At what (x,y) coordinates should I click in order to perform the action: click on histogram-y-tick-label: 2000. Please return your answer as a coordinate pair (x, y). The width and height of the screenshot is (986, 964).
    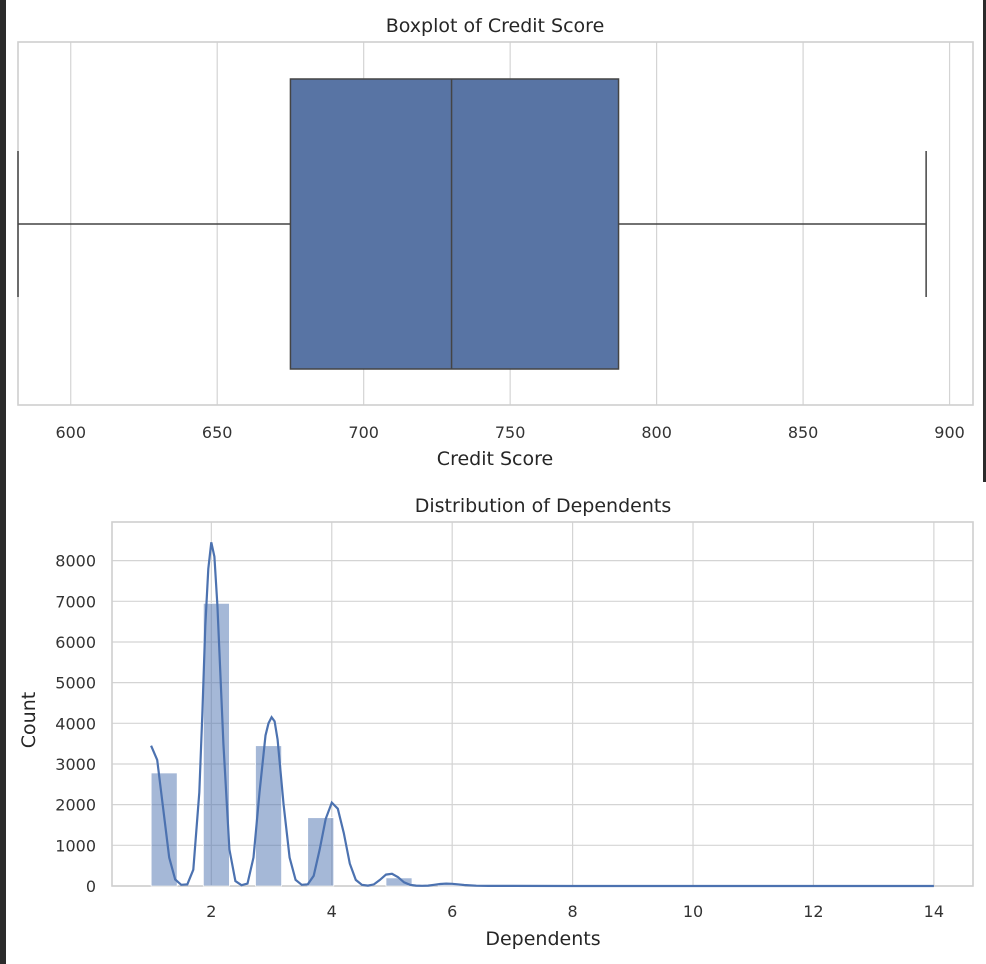
    Looking at the image, I should click on (75, 805).